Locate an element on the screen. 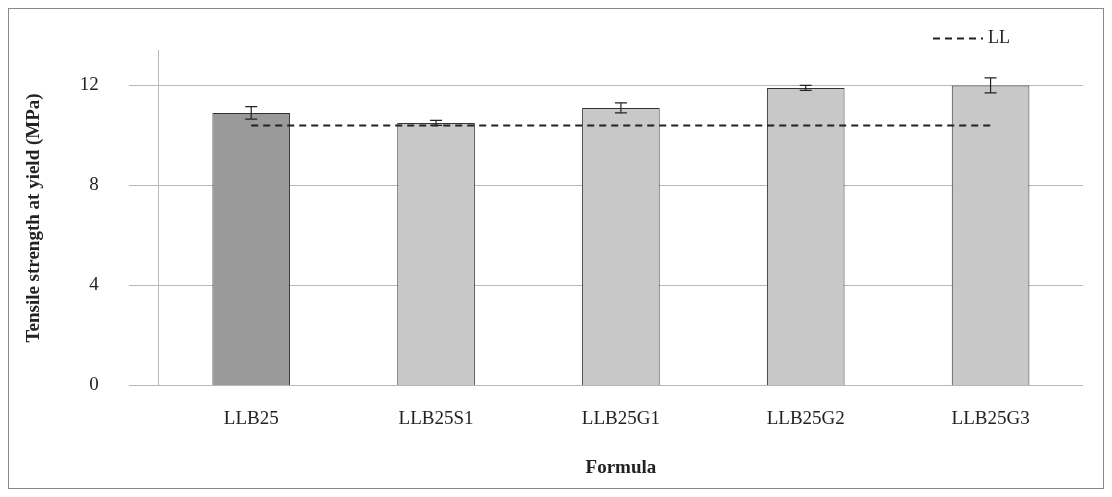 The width and height of the screenshot is (1112, 497). y-axis-title: Tensile strength at yield (MPa) is located at coordinates (33, 218).